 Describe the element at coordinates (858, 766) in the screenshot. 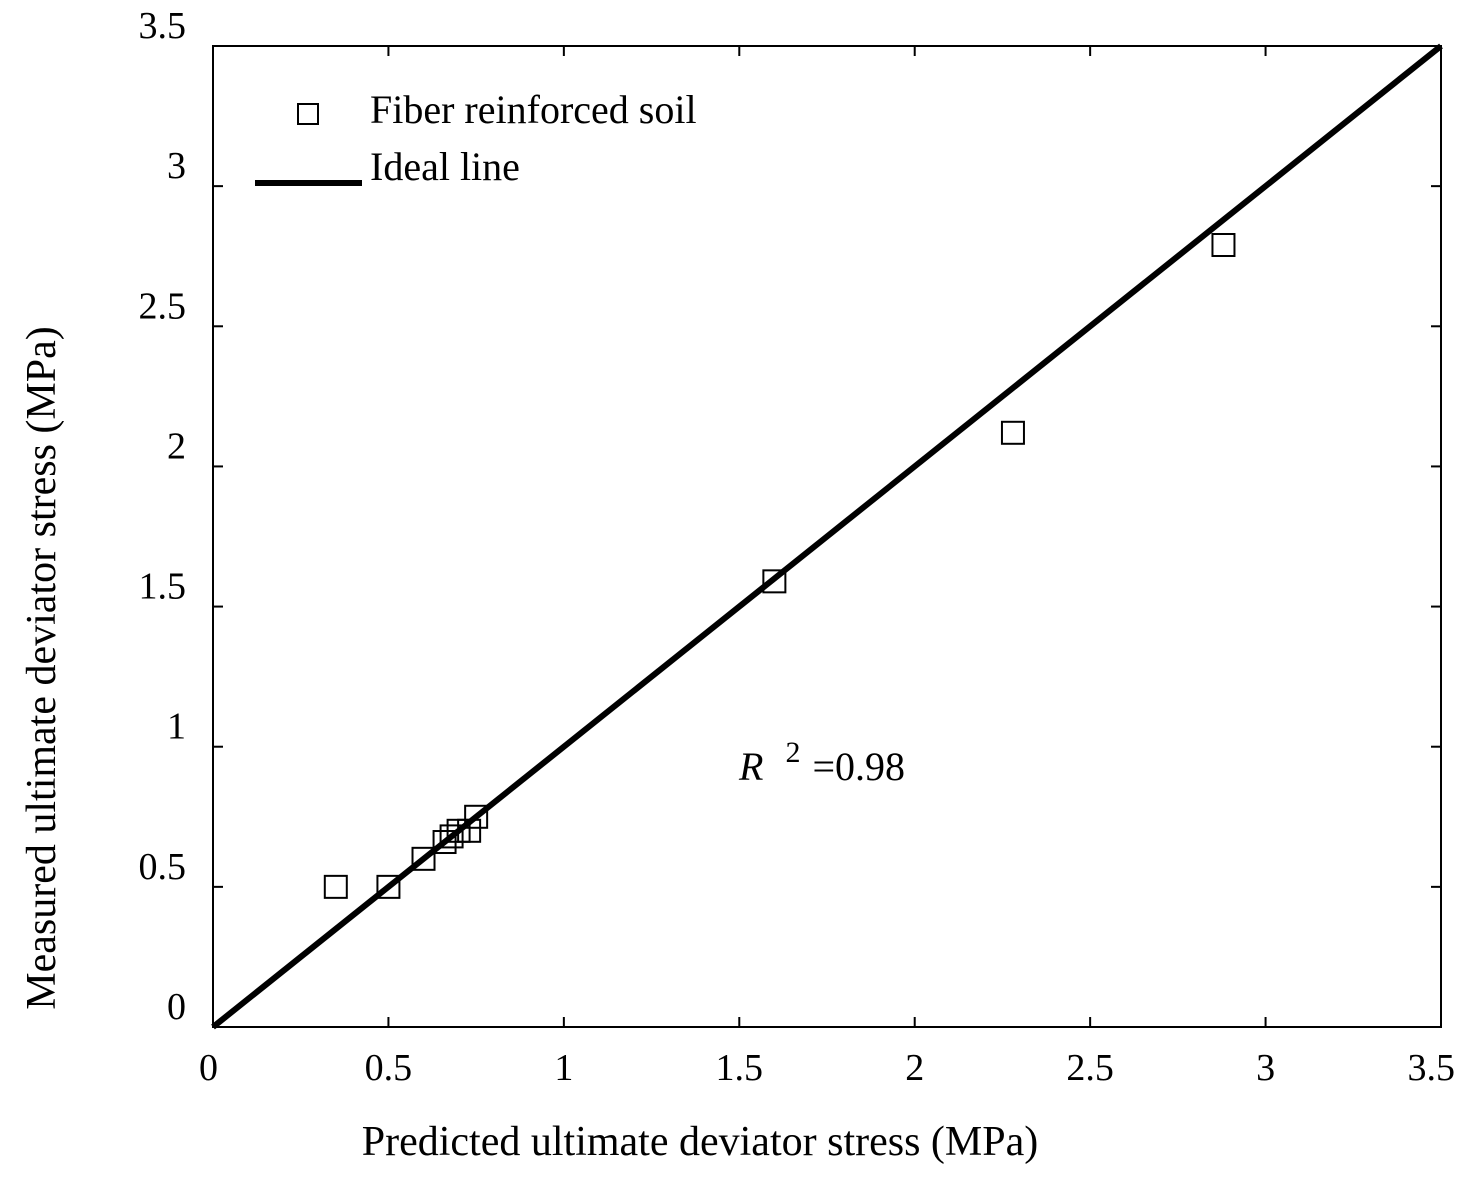

I see `r-value: =0.98` at that location.